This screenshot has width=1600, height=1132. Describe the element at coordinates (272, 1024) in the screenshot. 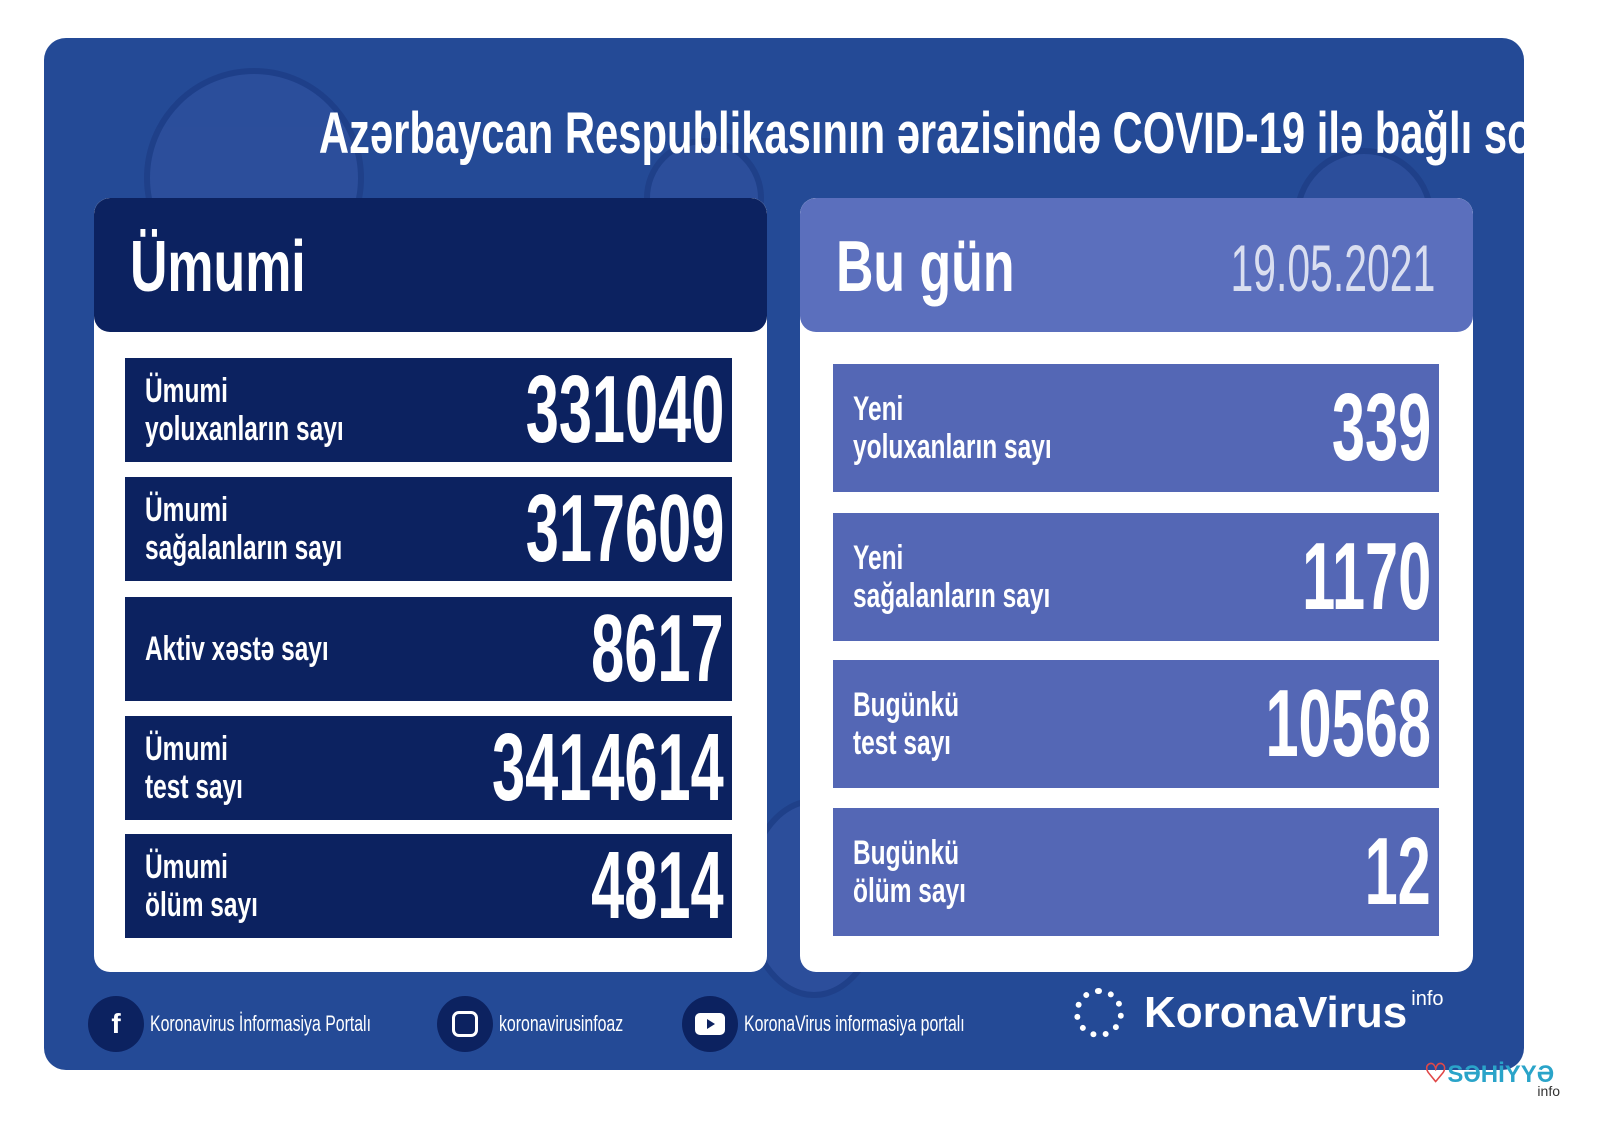

I see `facebook-link: f Koronavirus İnformasiya Portalı` at that location.